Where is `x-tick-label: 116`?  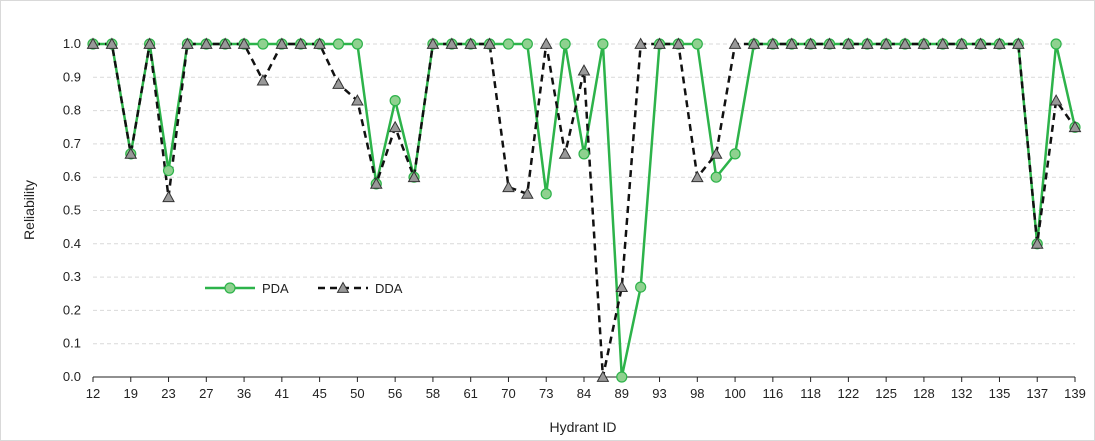 x-tick-label: 116 is located at coordinates (772, 393).